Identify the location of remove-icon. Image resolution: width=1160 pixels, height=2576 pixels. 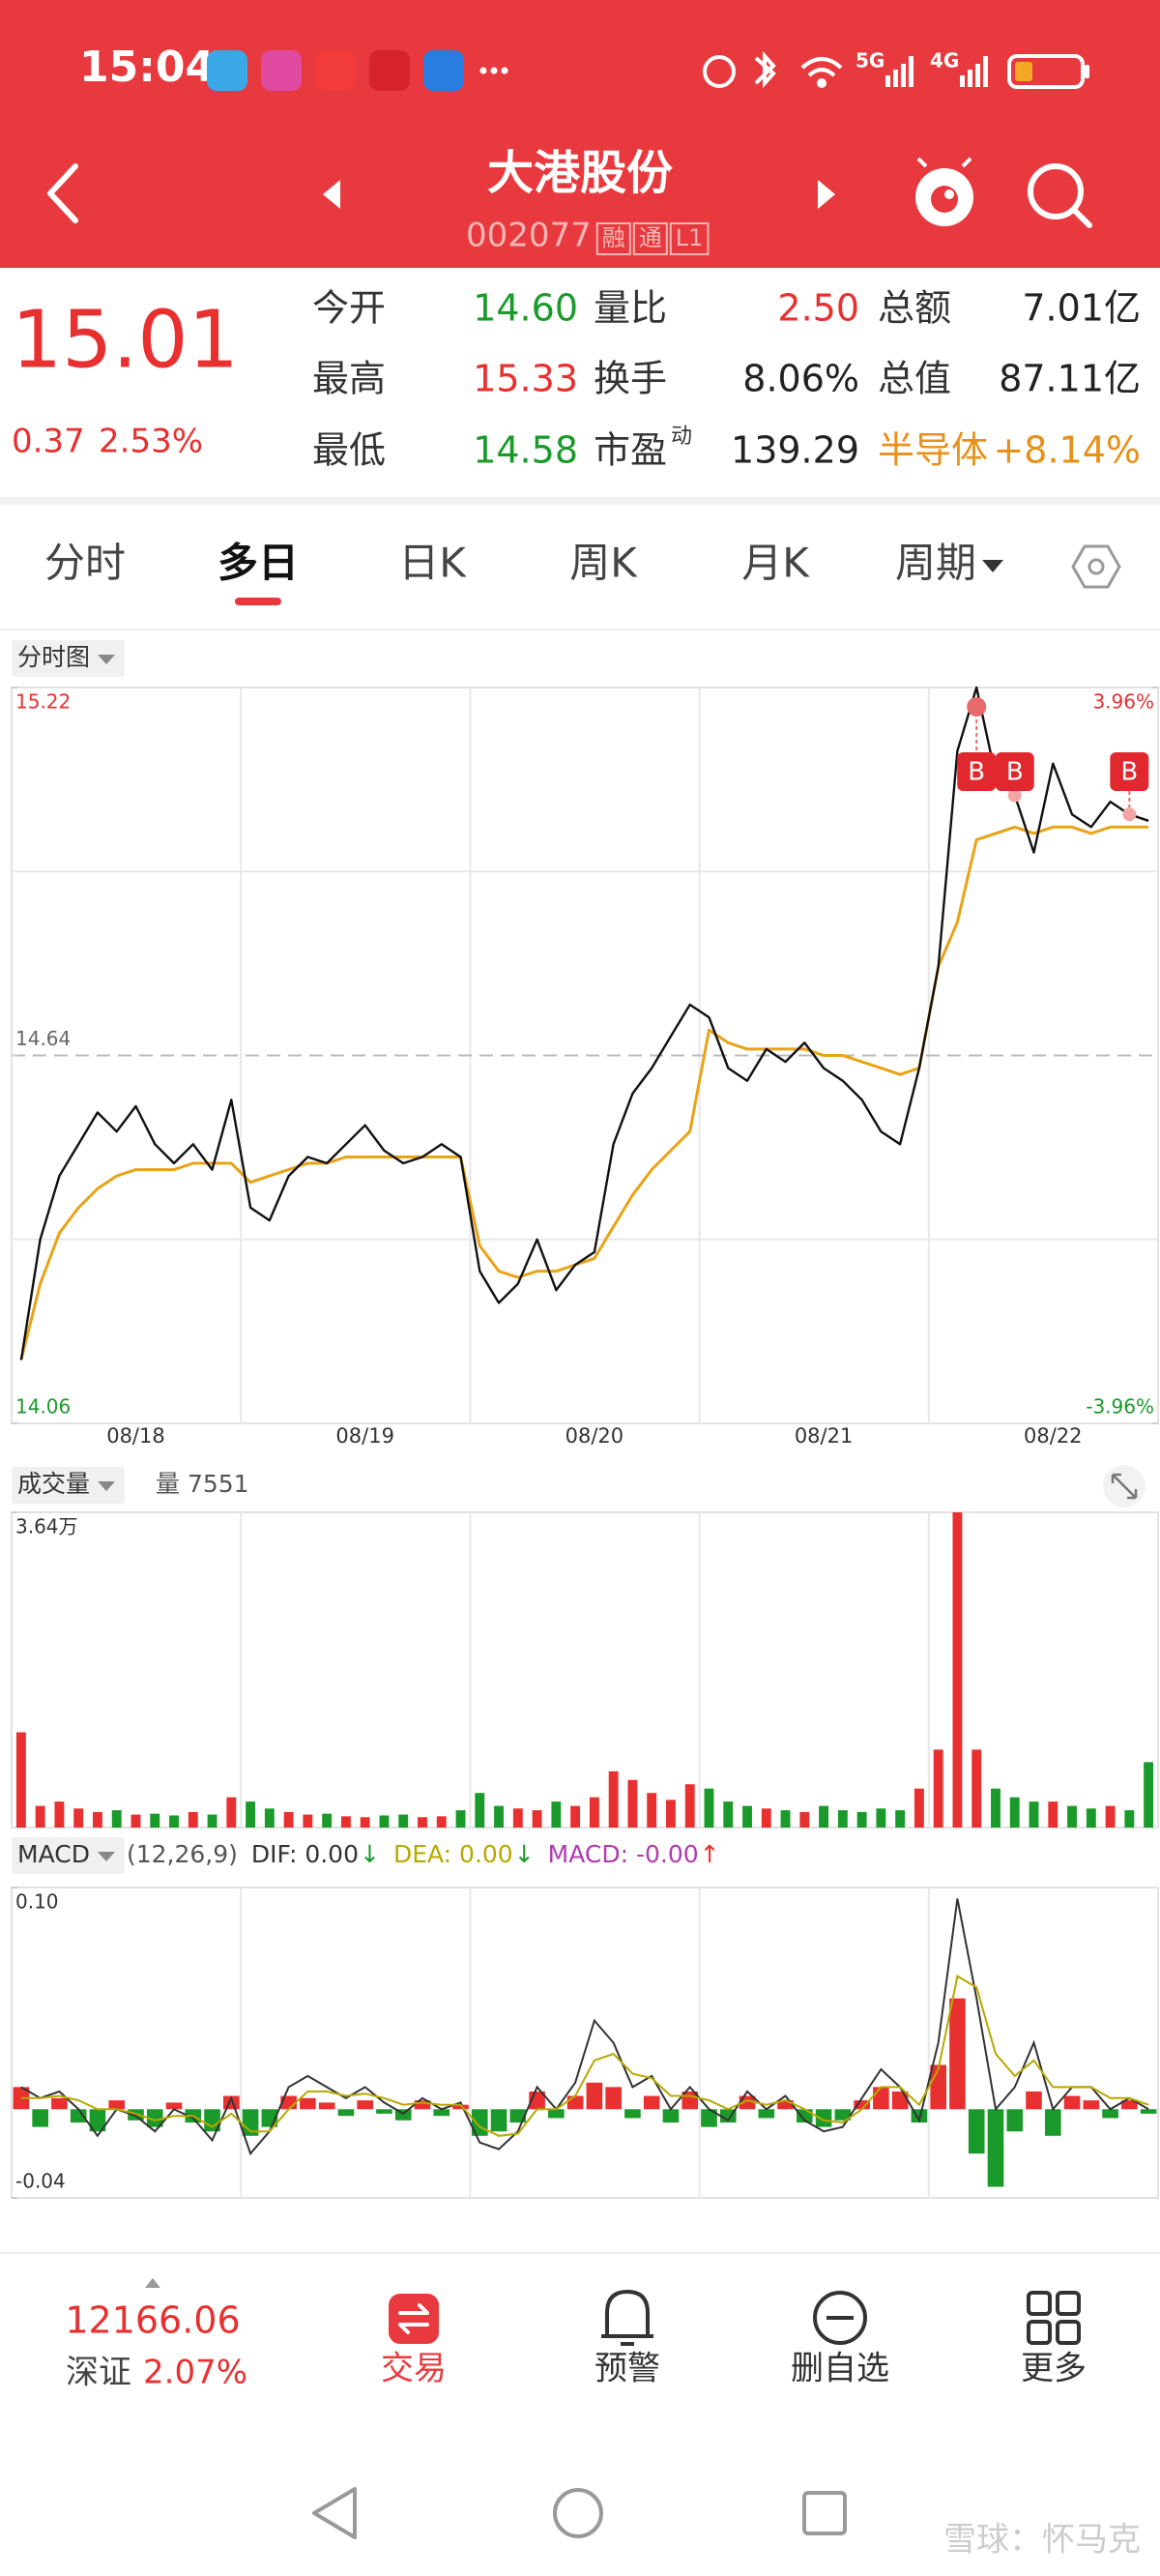
(840, 2318).